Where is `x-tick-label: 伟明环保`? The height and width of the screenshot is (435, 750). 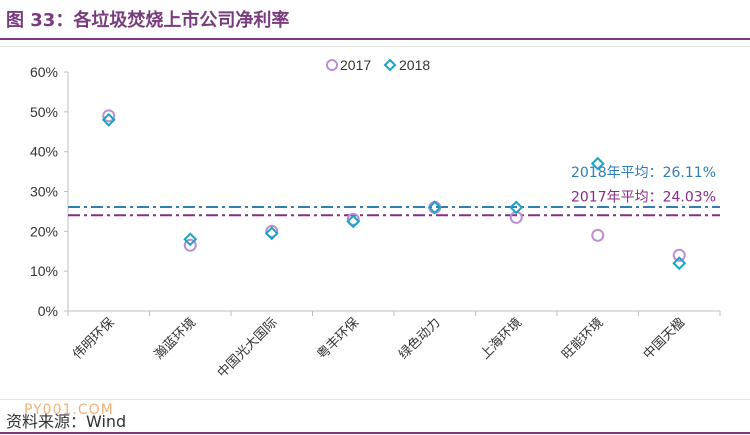
x-tick-label: 伟明环保 is located at coordinates (93, 338).